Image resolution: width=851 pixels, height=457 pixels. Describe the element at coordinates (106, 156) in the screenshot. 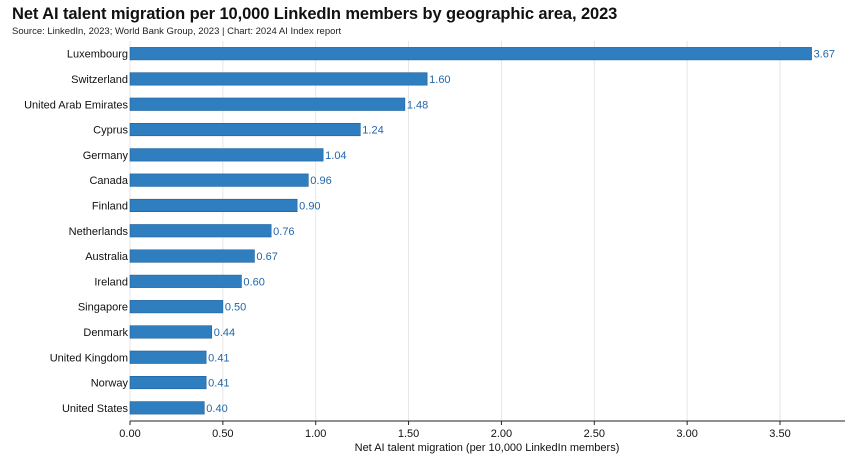

I see `category-label: Germany` at that location.